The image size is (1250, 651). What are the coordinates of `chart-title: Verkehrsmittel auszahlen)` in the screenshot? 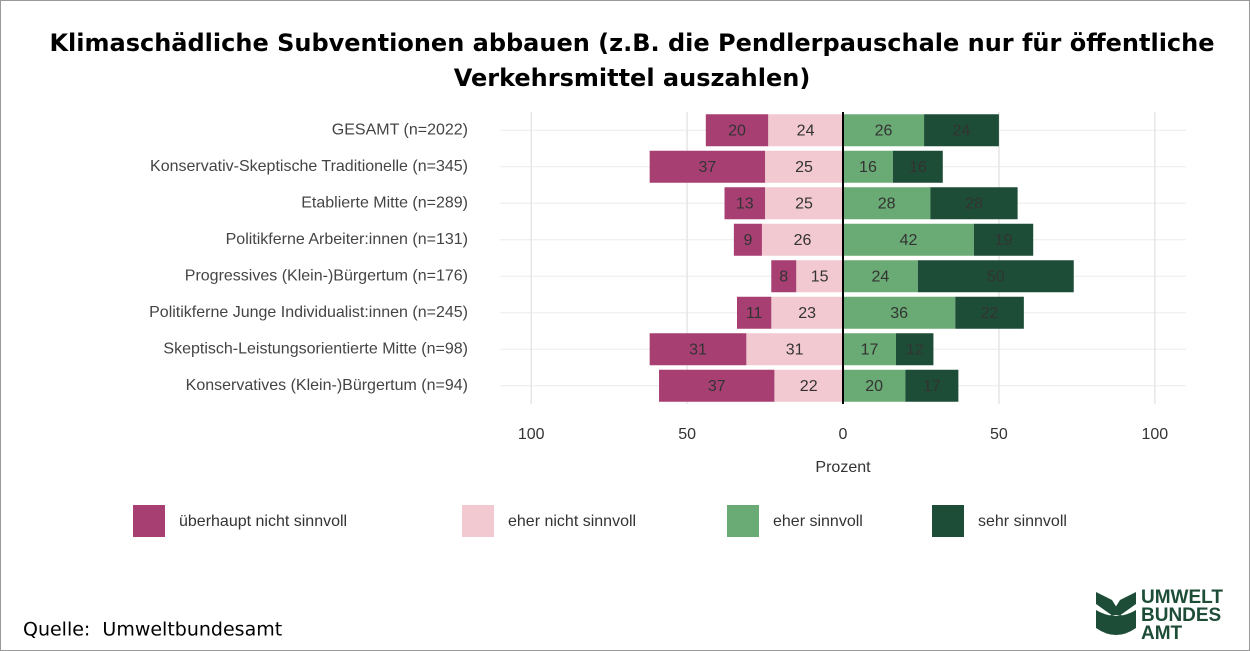 It's located at (632, 78).